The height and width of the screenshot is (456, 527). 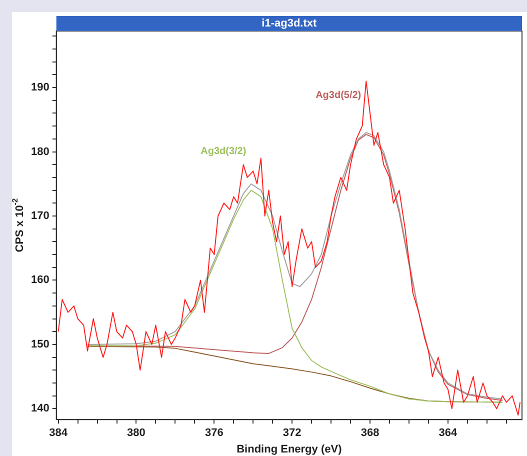 I want to click on y-tick-label: 180, so click(x=40, y=152).